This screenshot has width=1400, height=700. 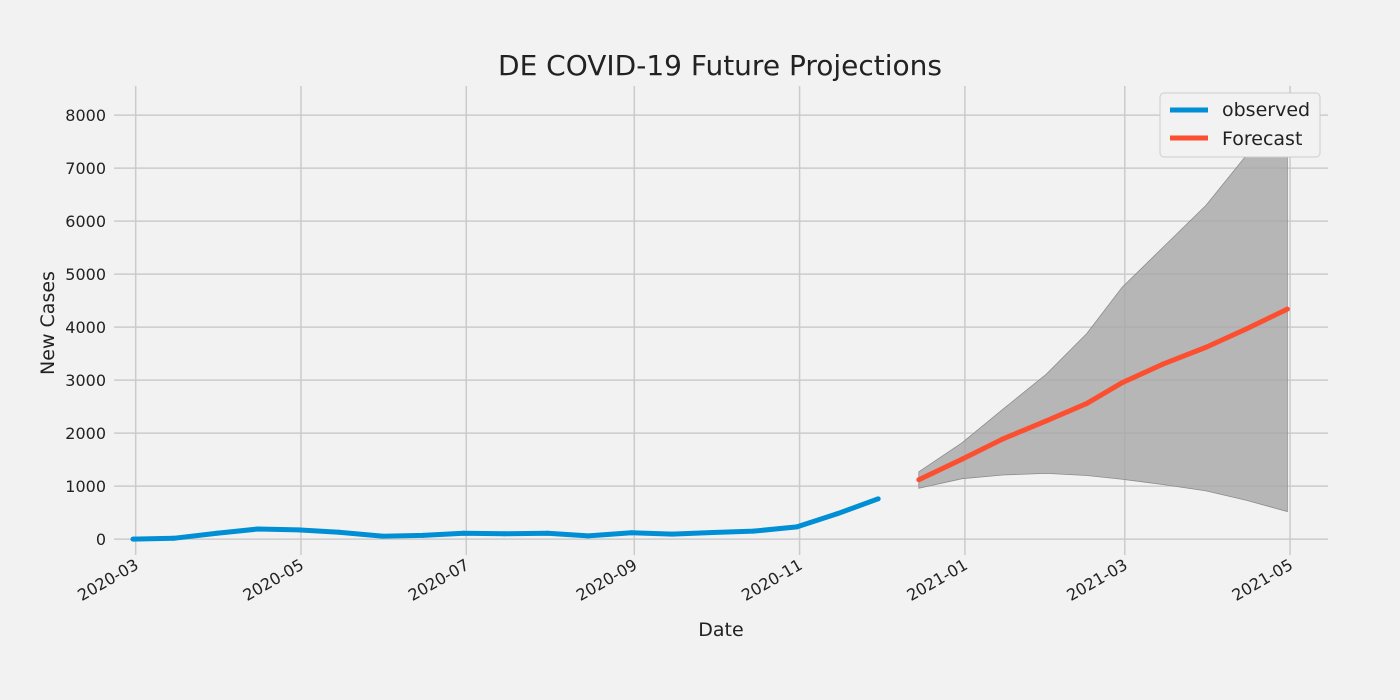 What do you see at coordinates (1262, 139) in the screenshot?
I see `legend-label-forecast: Forecast` at bounding box center [1262, 139].